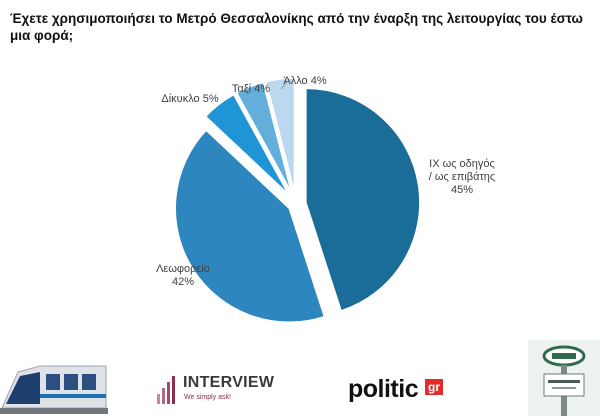 This screenshot has height=416, width=600. Describe the element at coordinates (304, 81) in the screenshot. I see `pie-label-5: Άλλο 4%` at that location.